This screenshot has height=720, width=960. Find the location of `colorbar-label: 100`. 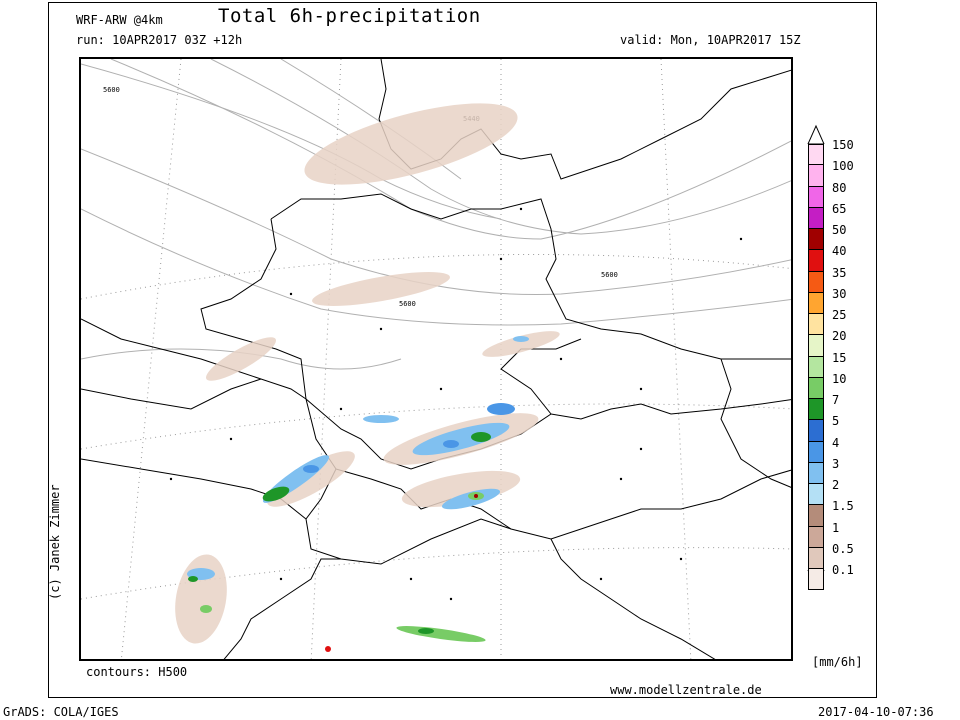

colorbar-label: 100 is located at coordinates (843, 166).